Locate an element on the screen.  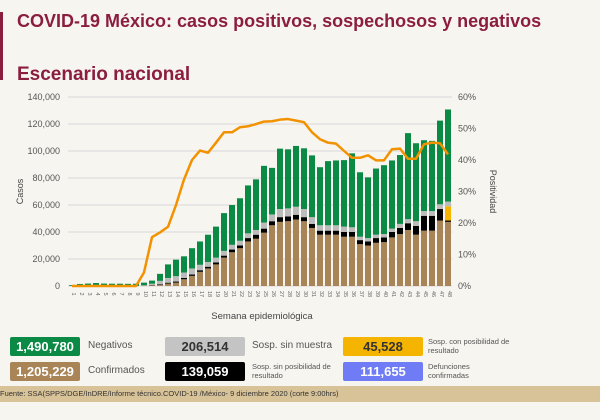
x-tick-label: 24 is located at coordinates (257, 294).